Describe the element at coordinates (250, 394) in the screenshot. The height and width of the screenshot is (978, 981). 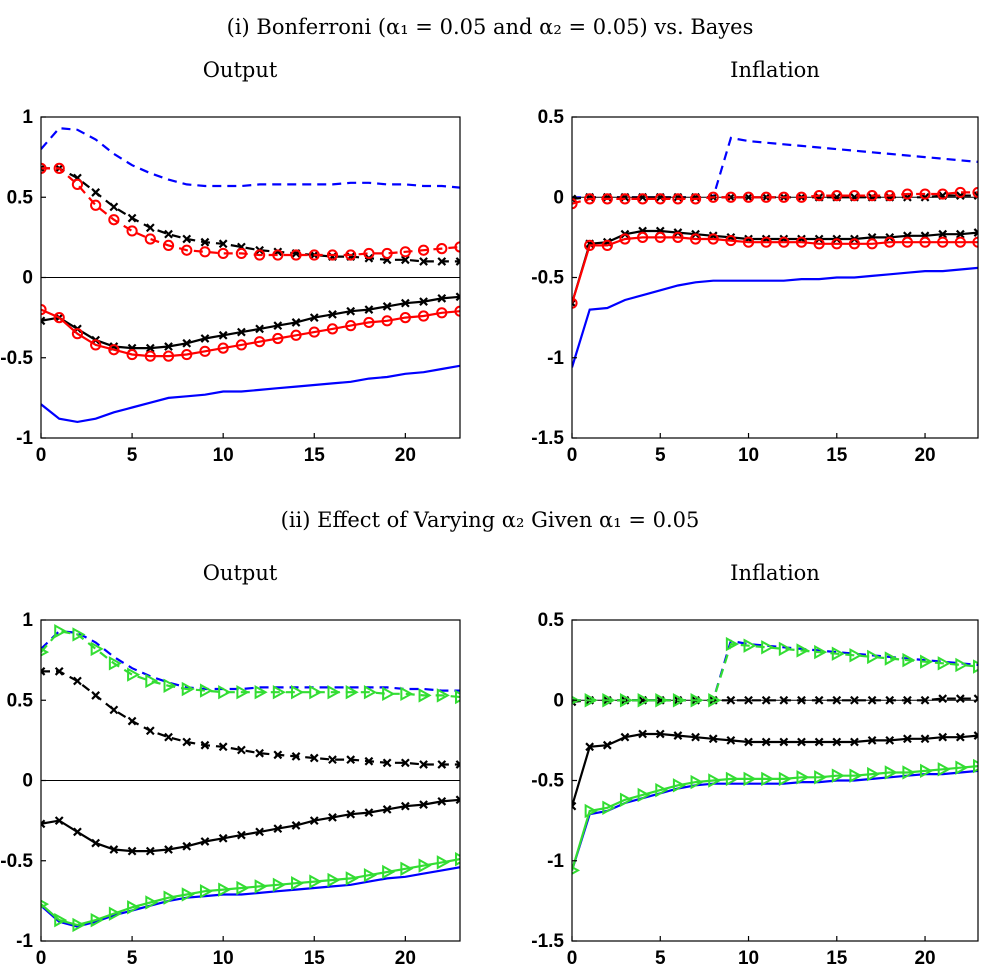
I see `series-line-blue-solid` at that location.